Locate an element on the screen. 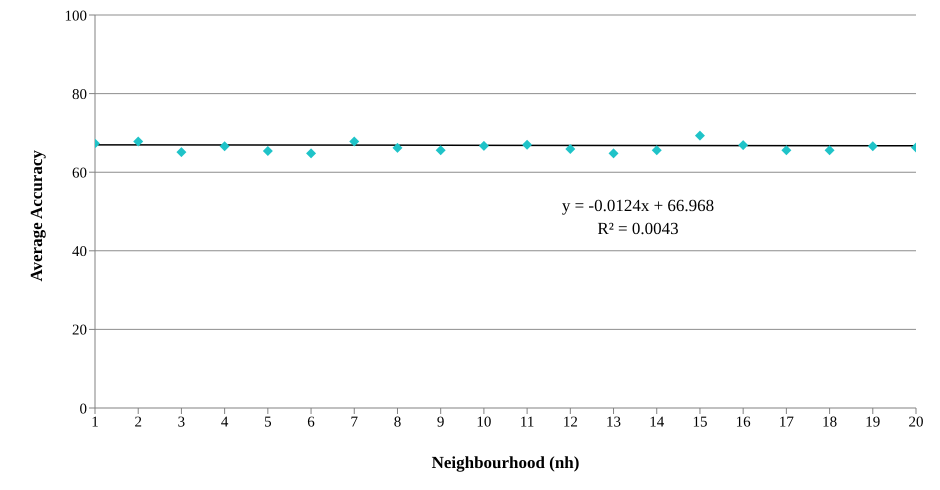 This screenshot has width=940, height=490. x-tick-label: 16 is located at coordinates (744, 422).